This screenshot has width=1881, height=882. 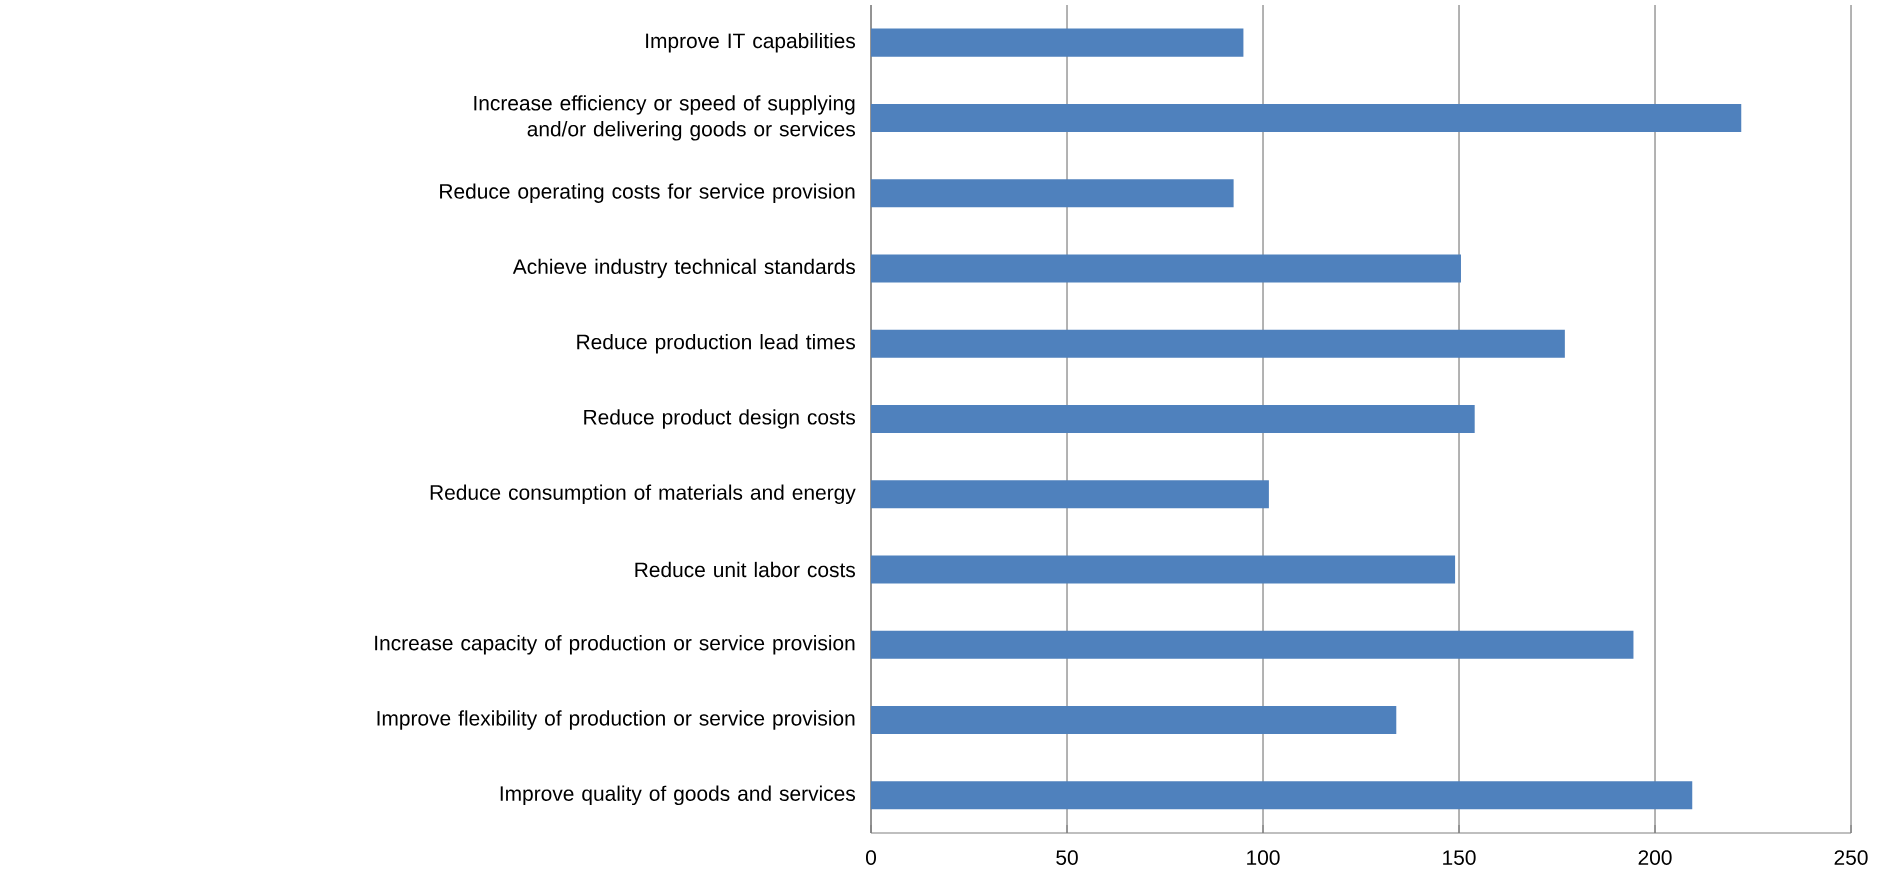 What do you see at coordinates (751, 42) in the screenshot?
I see `y-tick-label: Improve IT capabilities` at bounding box center [751, 42].